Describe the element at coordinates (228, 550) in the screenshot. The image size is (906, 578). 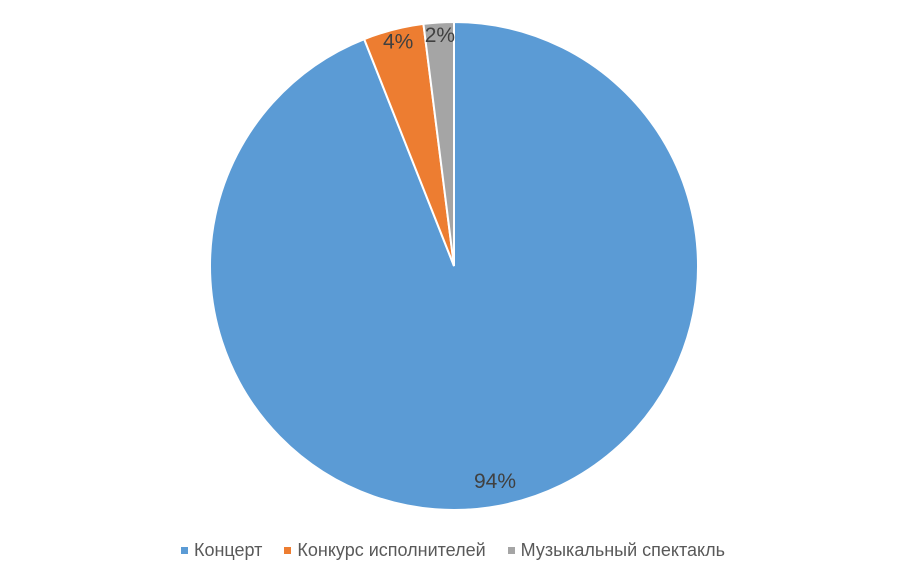
I see `legend-label-concert: Концерт` at that location.